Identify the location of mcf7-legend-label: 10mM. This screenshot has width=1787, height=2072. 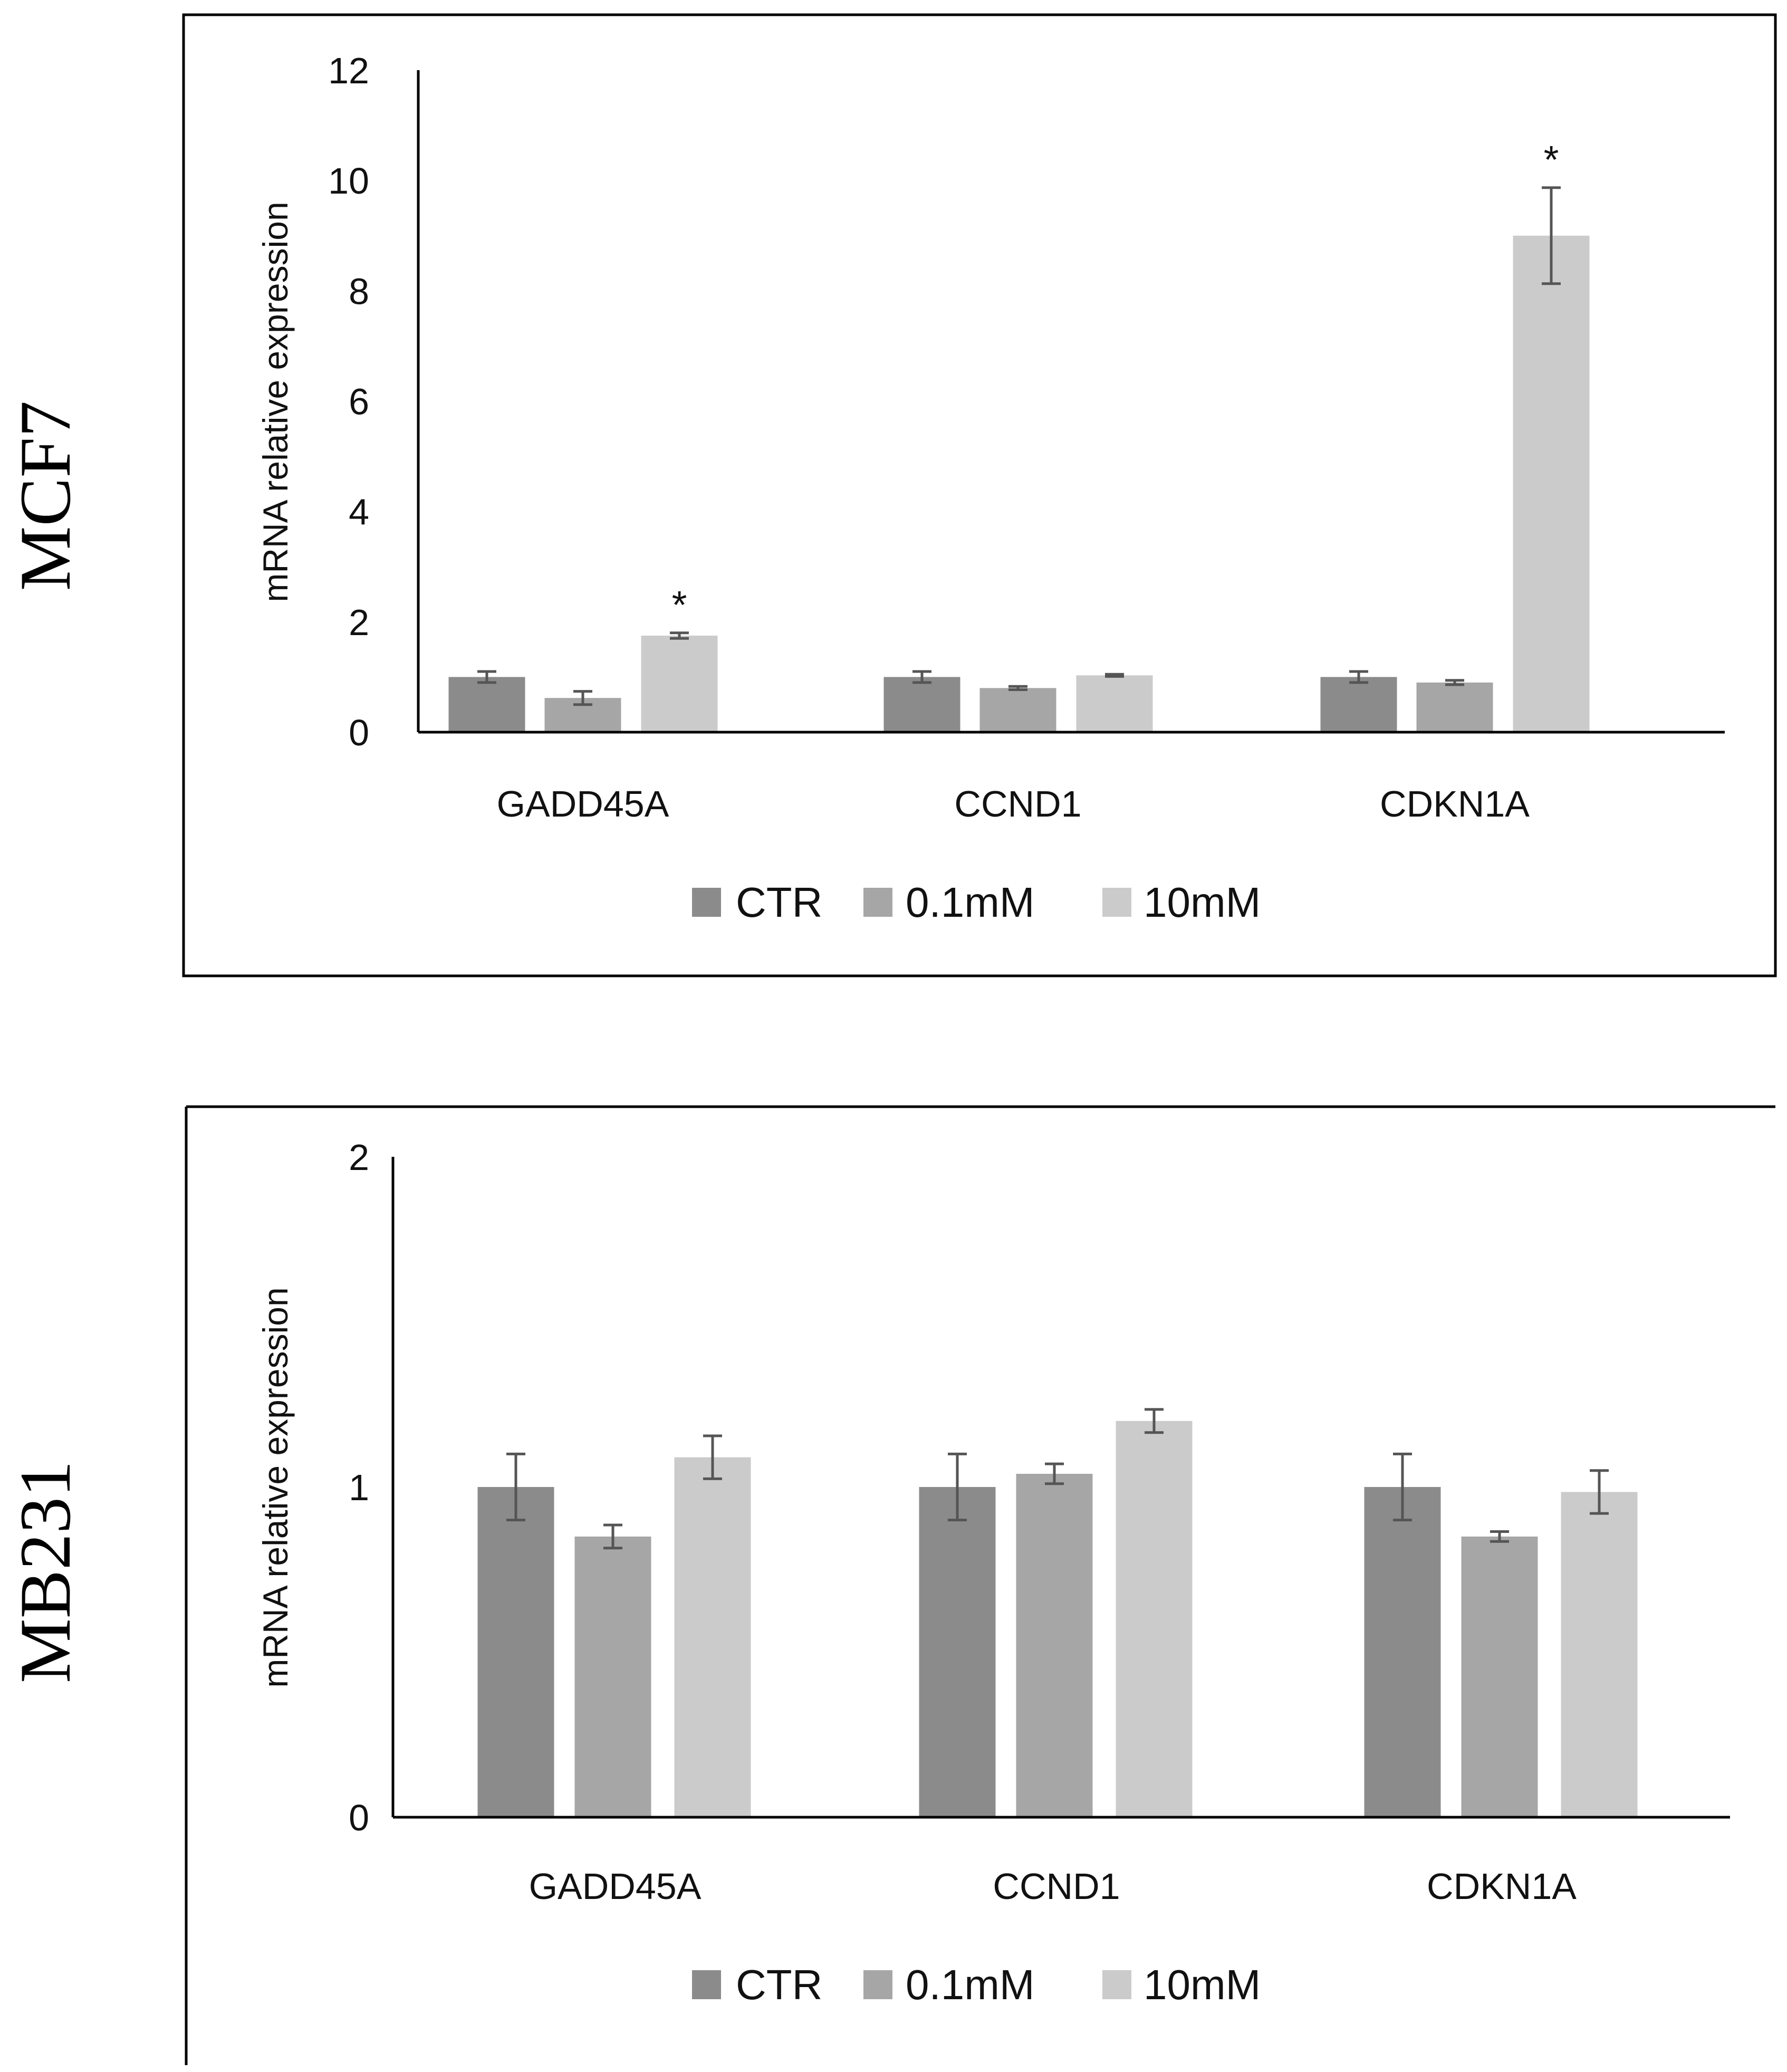
(1202, 903).